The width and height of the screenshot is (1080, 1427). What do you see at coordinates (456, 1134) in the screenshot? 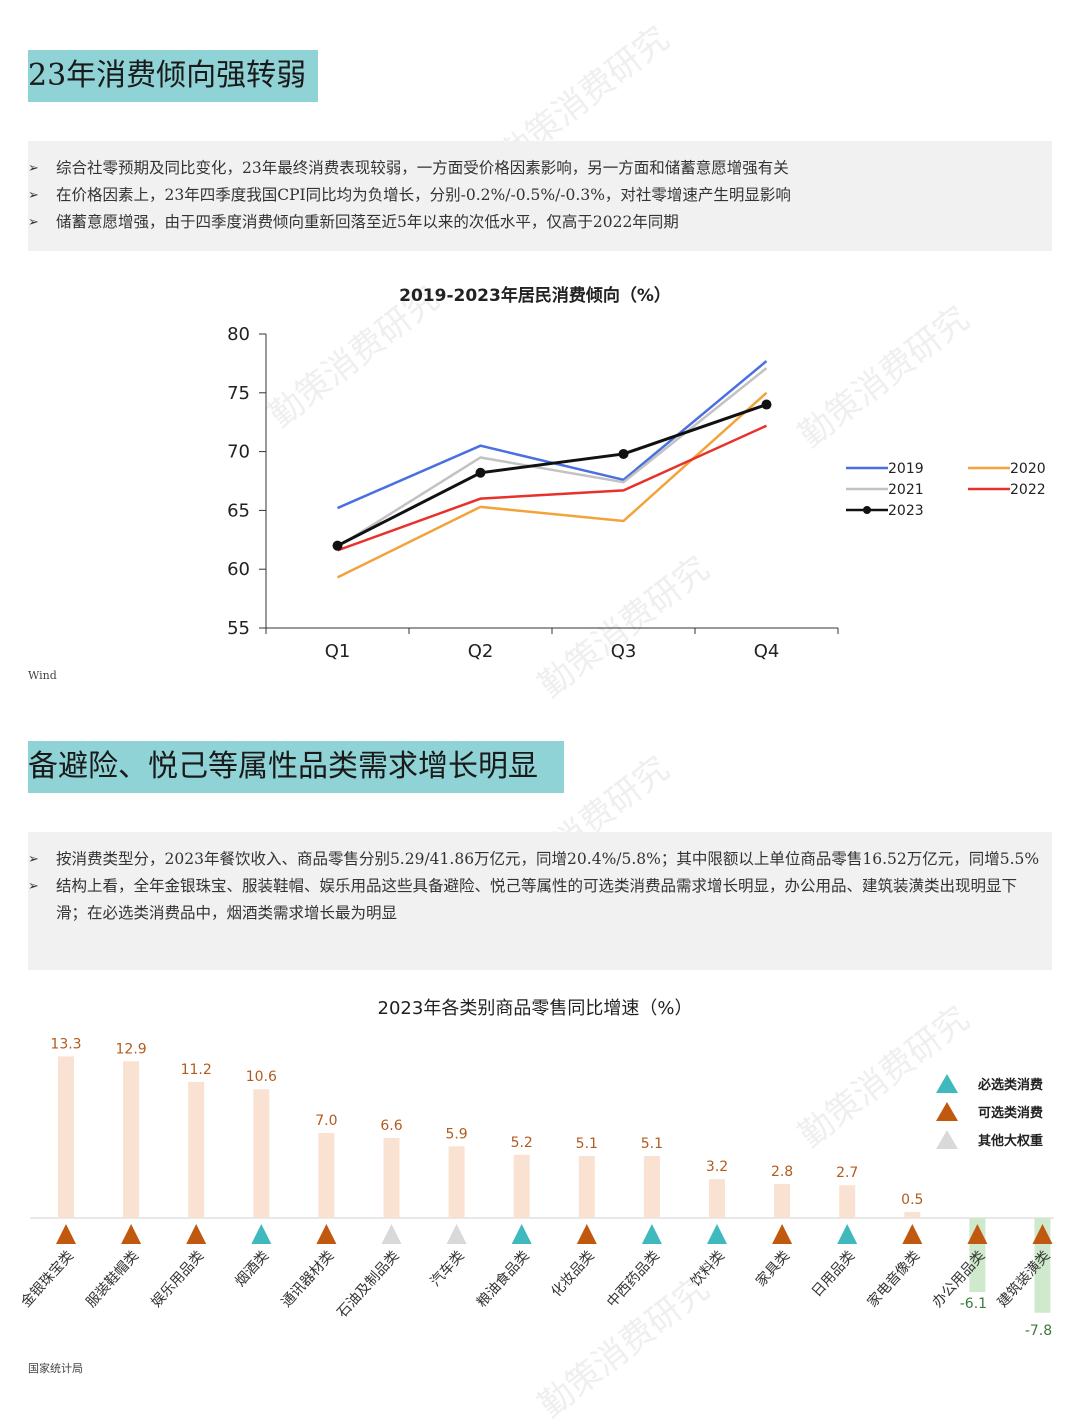
I see `data-label: 5.9` at bounding box center [456, 1134].